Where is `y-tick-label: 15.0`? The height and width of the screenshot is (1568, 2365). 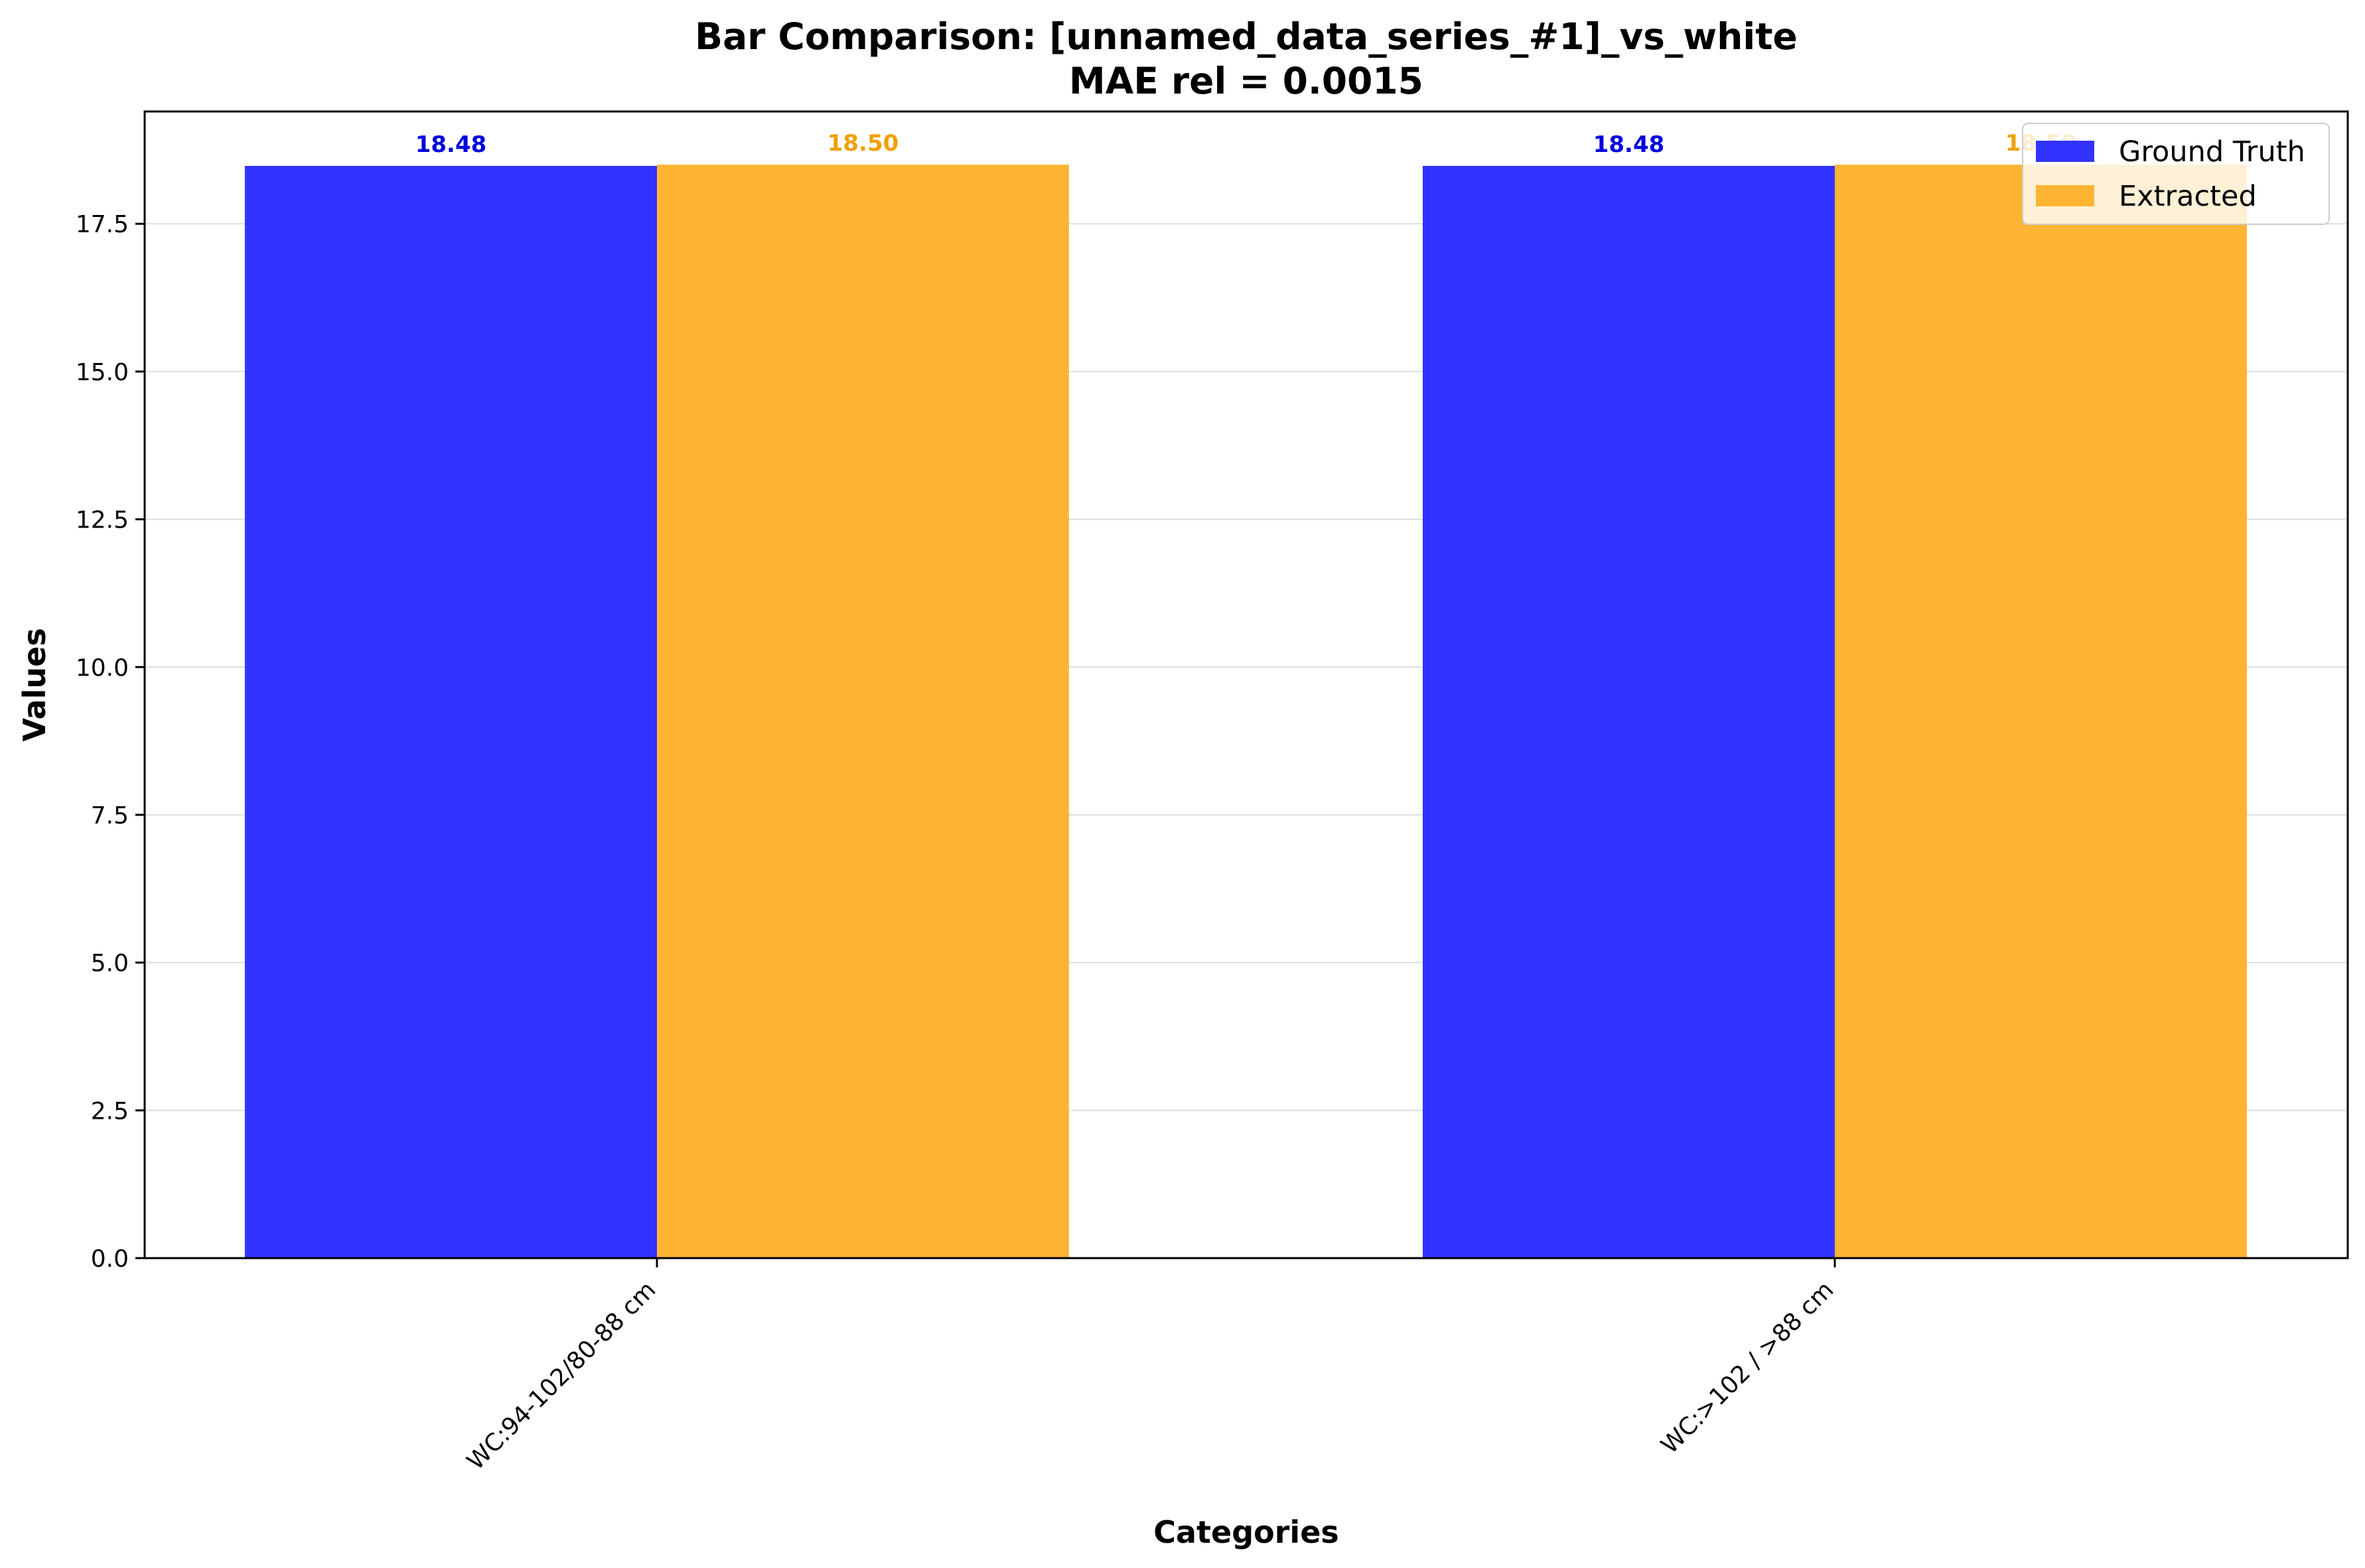 y-tick-label: 15.0 is located at coordinates (102, 372).